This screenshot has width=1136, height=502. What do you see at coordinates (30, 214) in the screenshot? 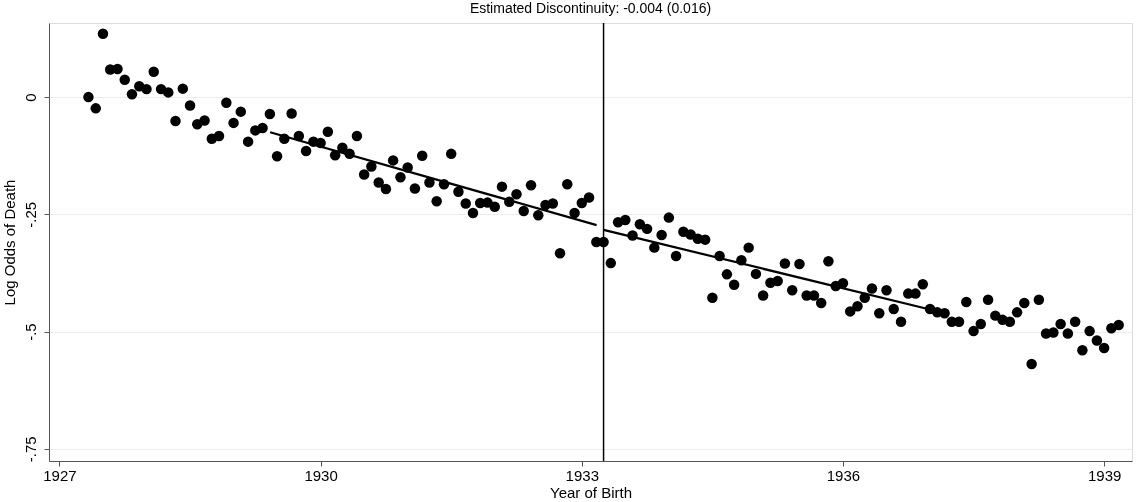
I see `y-tick-label: -.25` at bounding box center [30, 214].